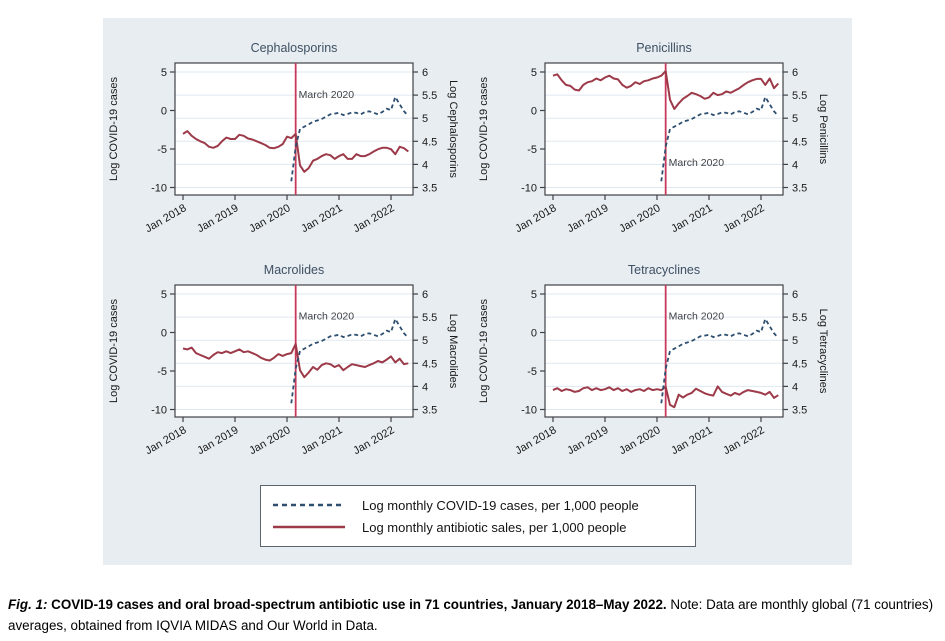 The width and height of the screenshot is (945, 641). Describe the element at coordinates (309, 527) in the screenshot. I see `solid-line-sample` at that location.